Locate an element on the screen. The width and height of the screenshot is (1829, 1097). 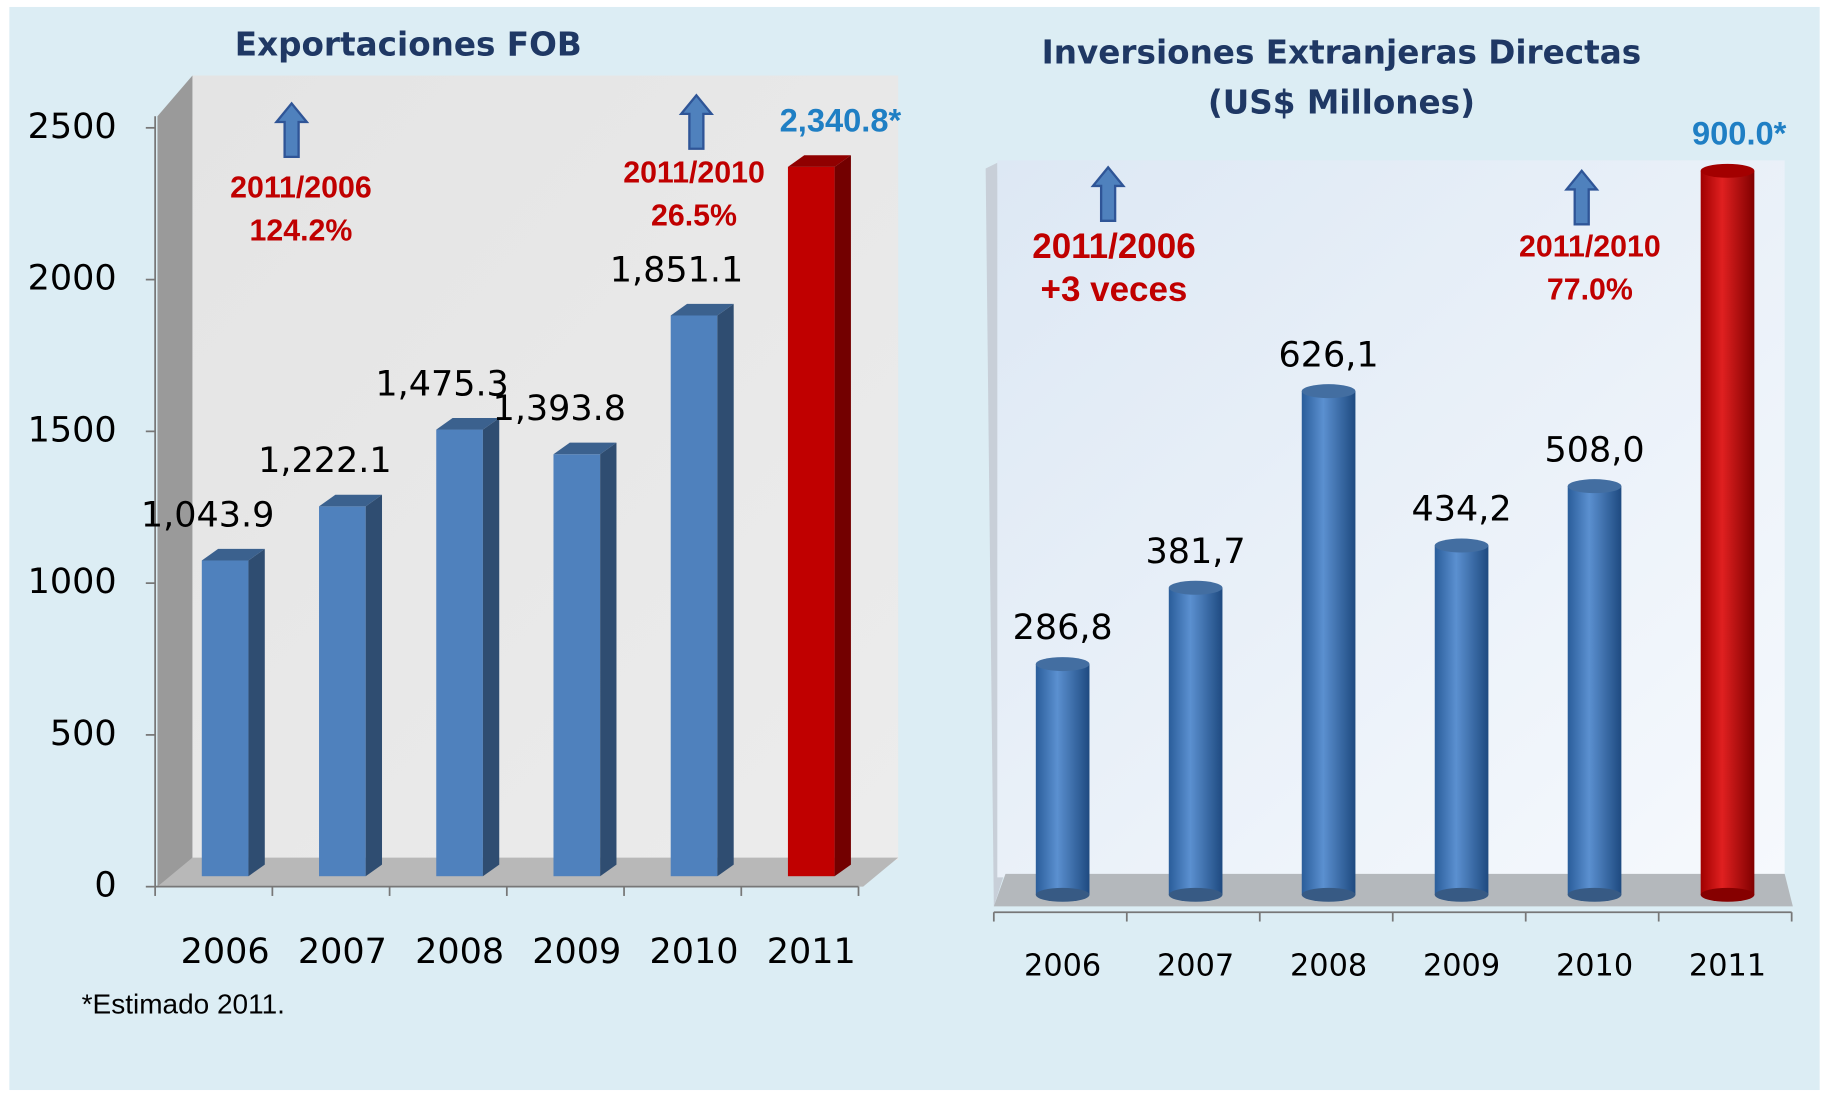
y-tick-label: 1000 is located at coordinates (72, 582).